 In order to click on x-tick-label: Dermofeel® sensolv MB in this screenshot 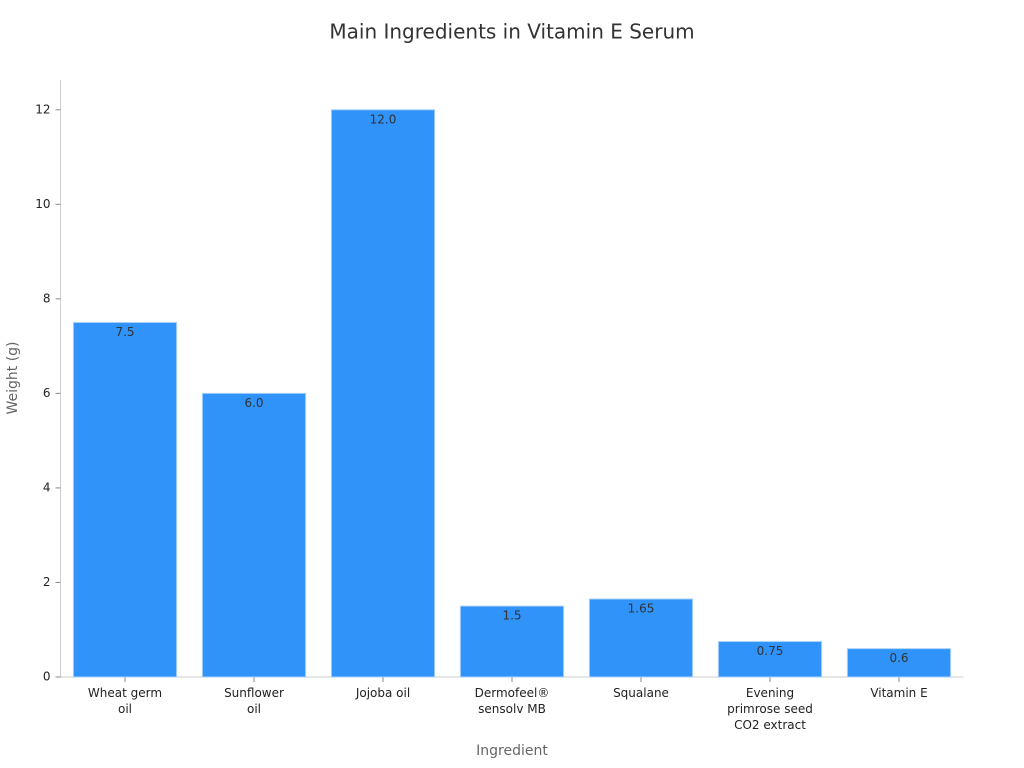, I will do `click(512, 701)`.